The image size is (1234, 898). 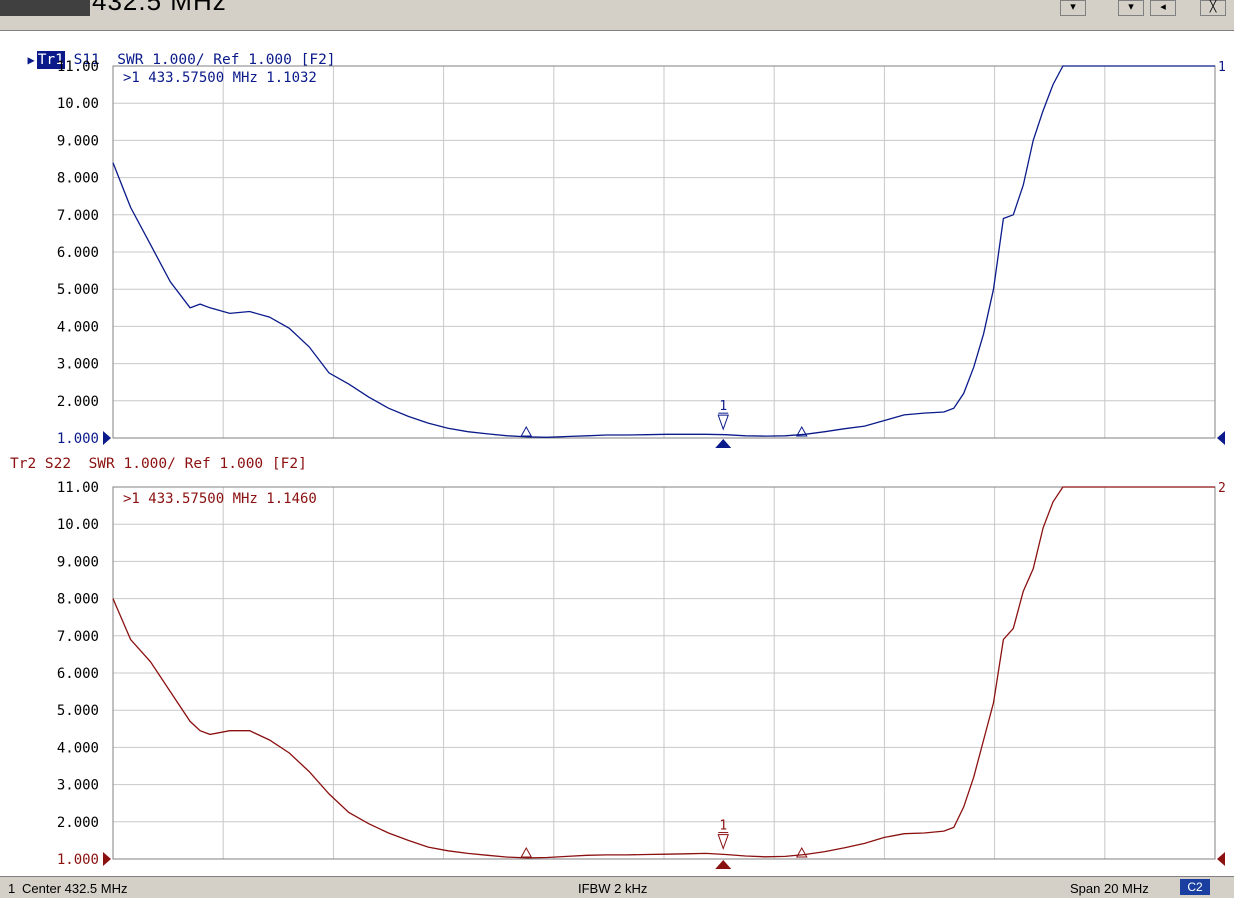 I want to click on close-button: ╳, so click(x=1213, y=8).